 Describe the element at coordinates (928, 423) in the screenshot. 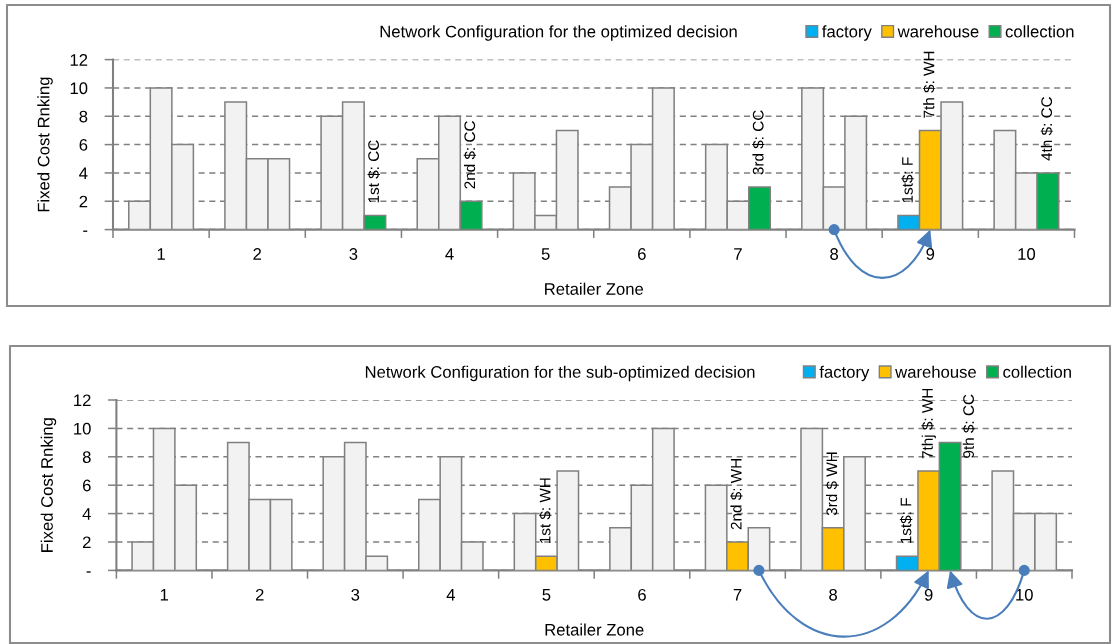

I see `annotation: 7thj $: WH` at that location.